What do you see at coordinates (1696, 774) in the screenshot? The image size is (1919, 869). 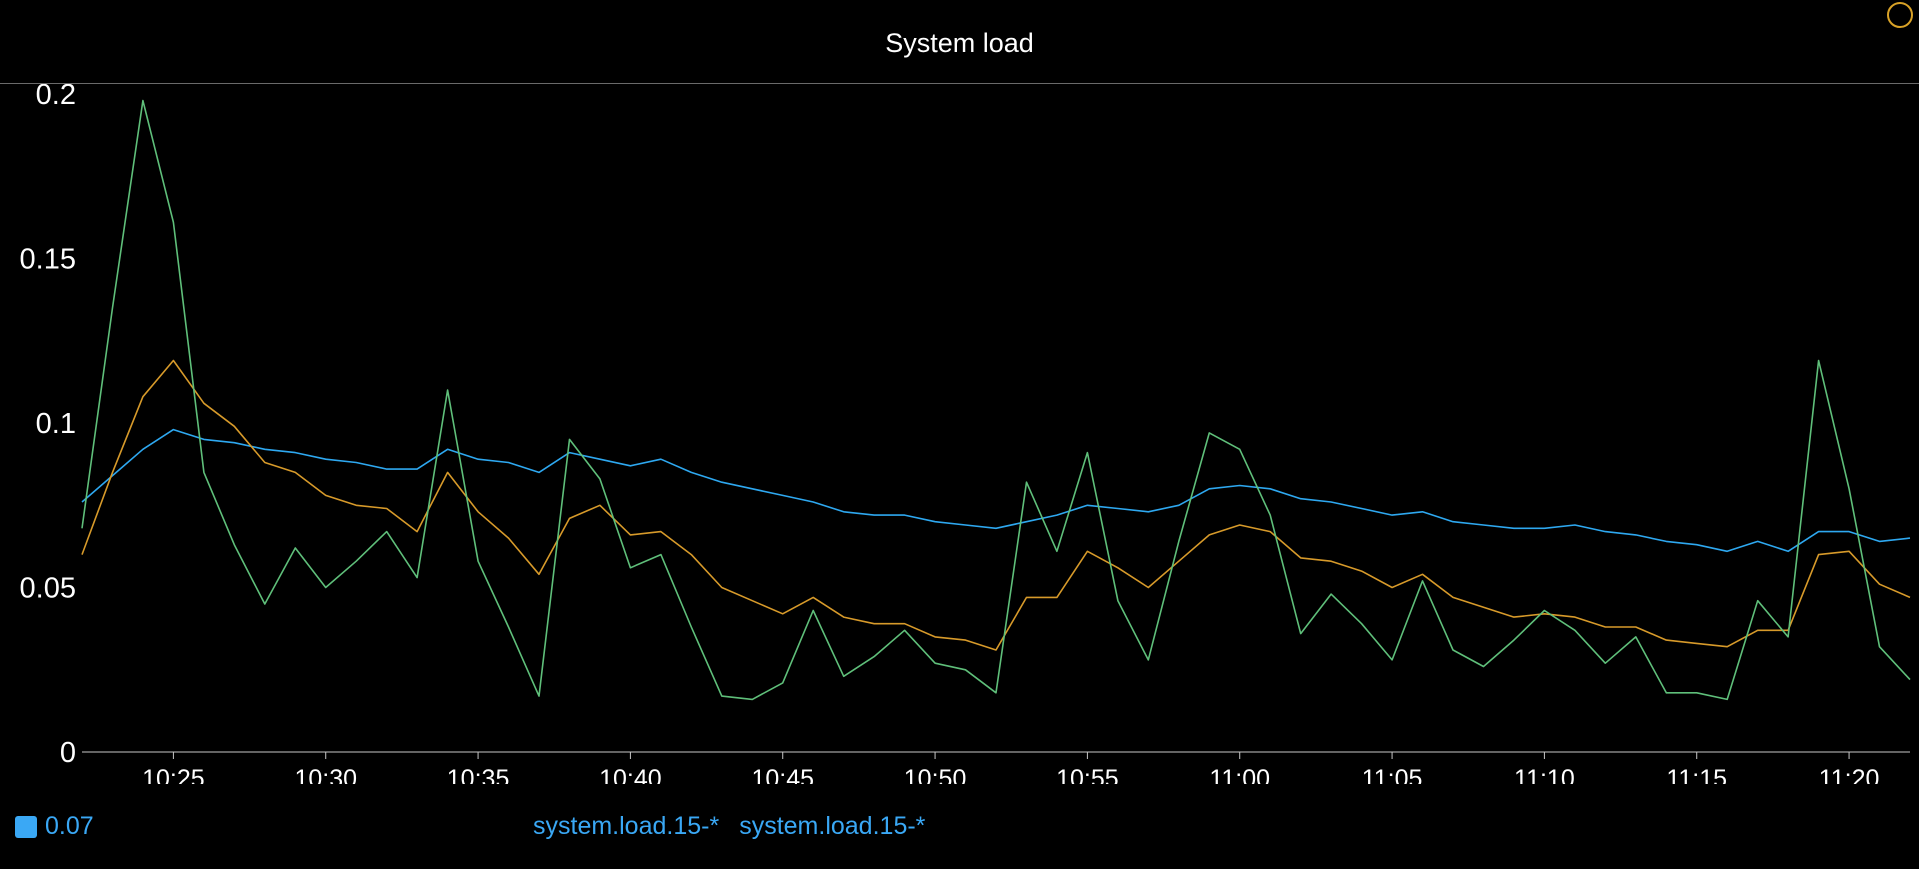 I see `x-tick-label: 11:15` at bounding box center [1696, 774].